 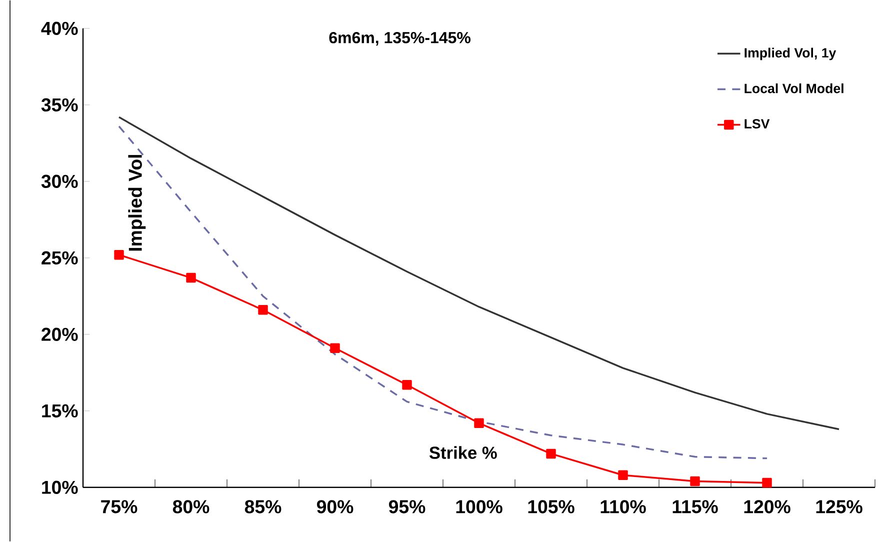 I want to click on x-tick-label: 100%, so click(x=479, y=507).